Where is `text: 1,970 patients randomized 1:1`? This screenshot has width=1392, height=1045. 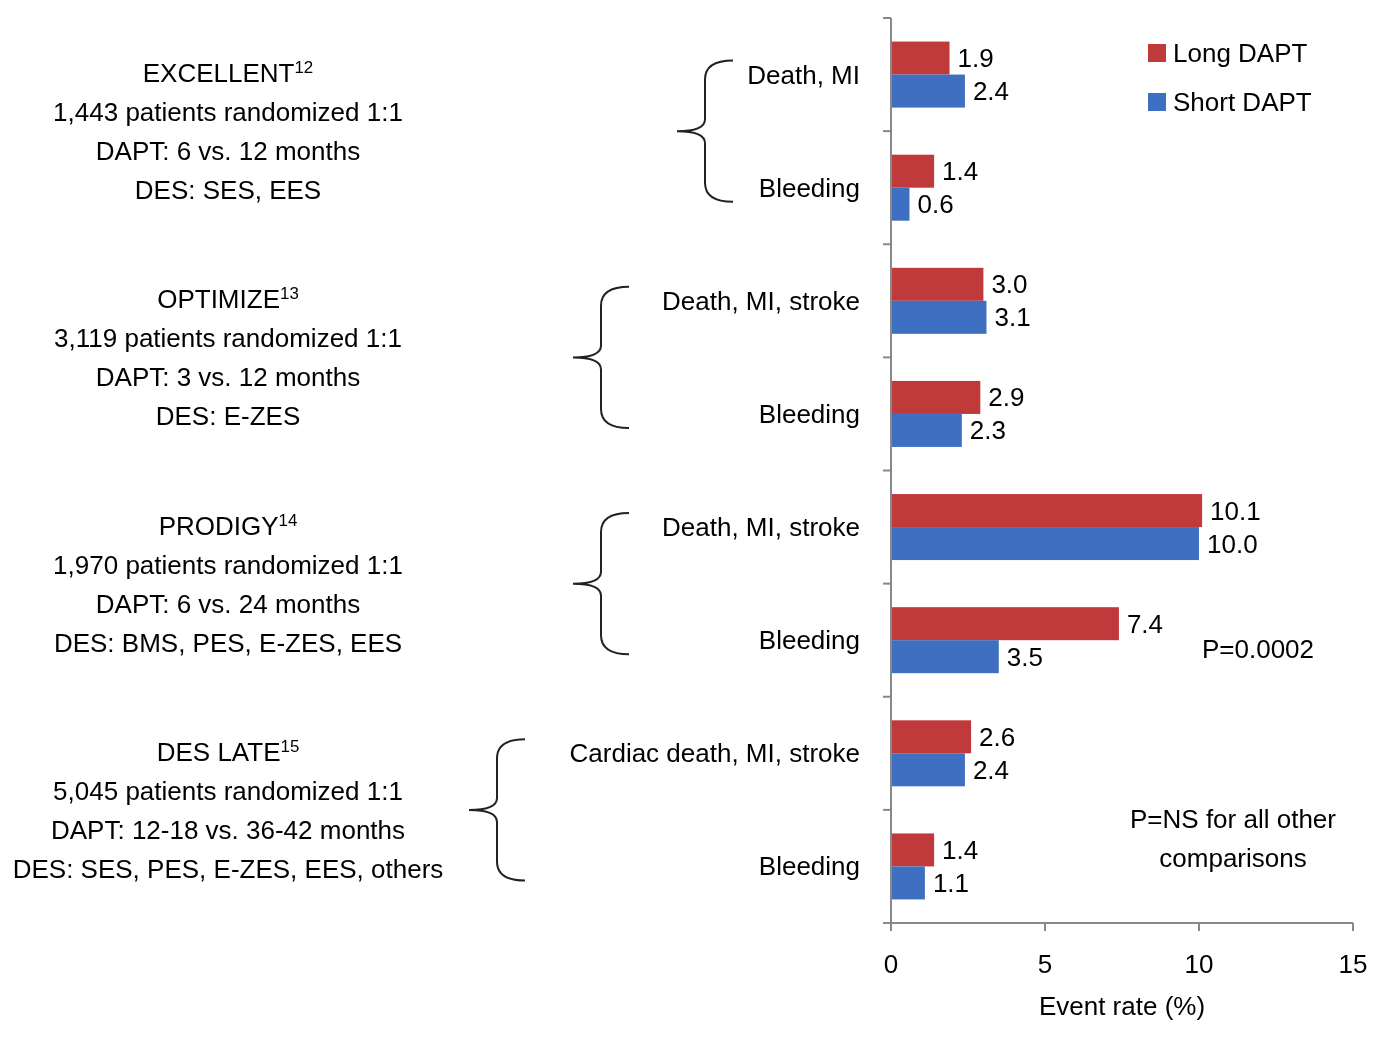
text: 1,970 patients randomized 1:1 is located at coordinates (228, 564).